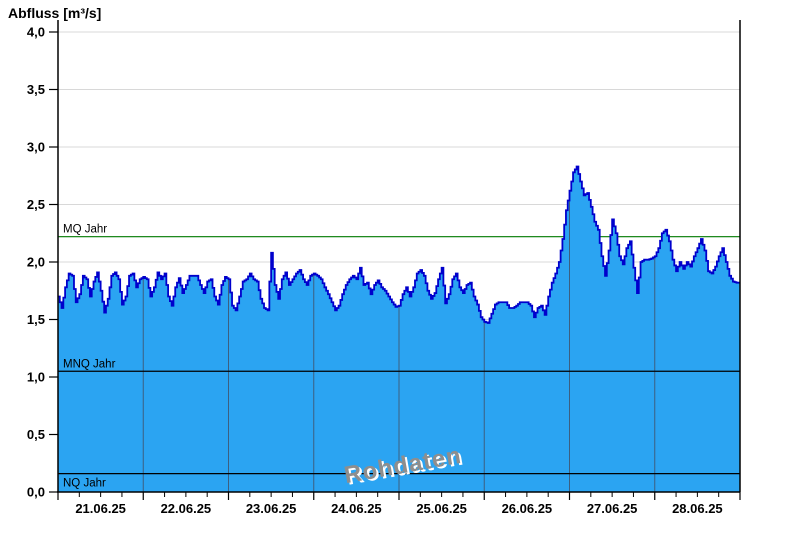 This screenshot has width=800, height=550. What do you see at coordinates (36, 377) in the screenshot?
I see `y-tick-label: 1,0` at bounding box center [36, 377].